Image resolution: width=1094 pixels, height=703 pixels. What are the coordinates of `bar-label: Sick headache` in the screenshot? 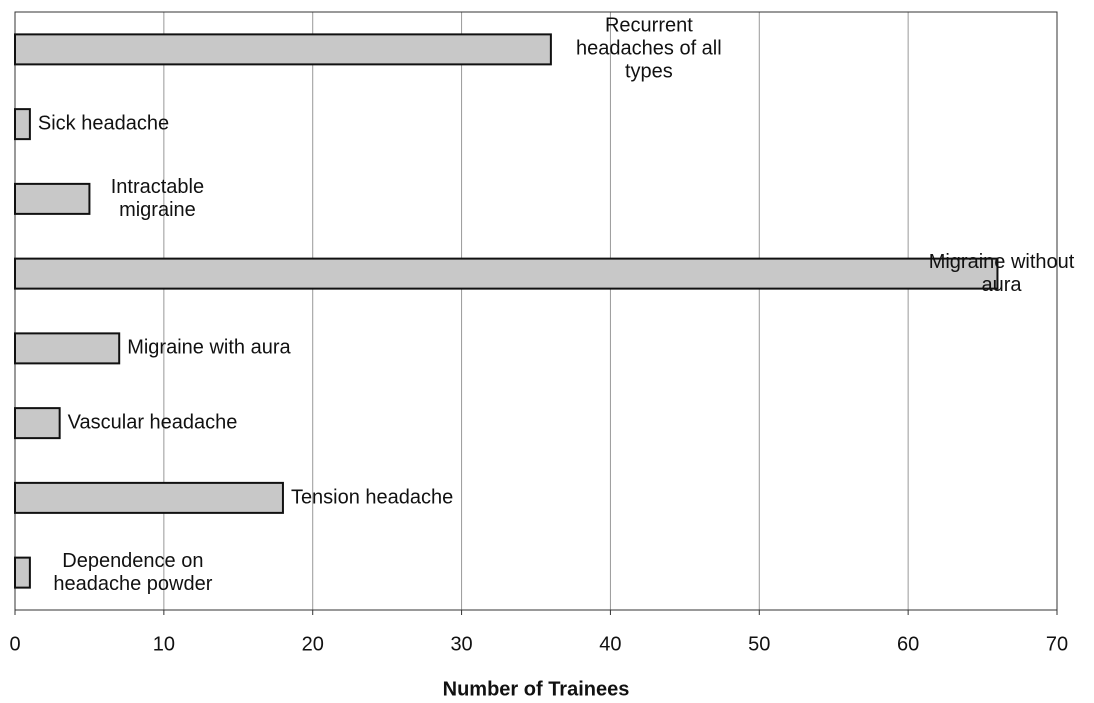 It's located at (103, 123).